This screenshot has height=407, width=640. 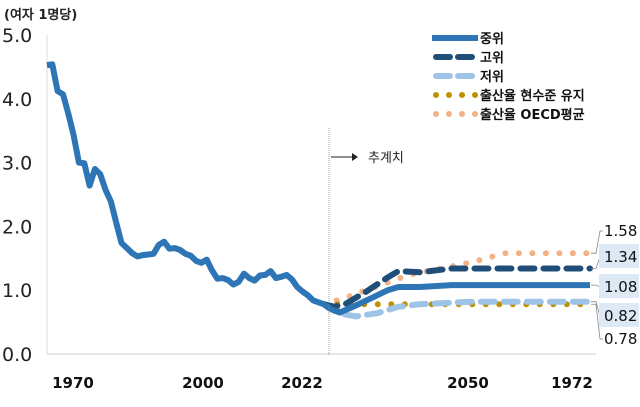 What do you see at coordinates (492, 58) in the screenshot?
I see `legend-label: 고위` at bounding box center [492, 58].